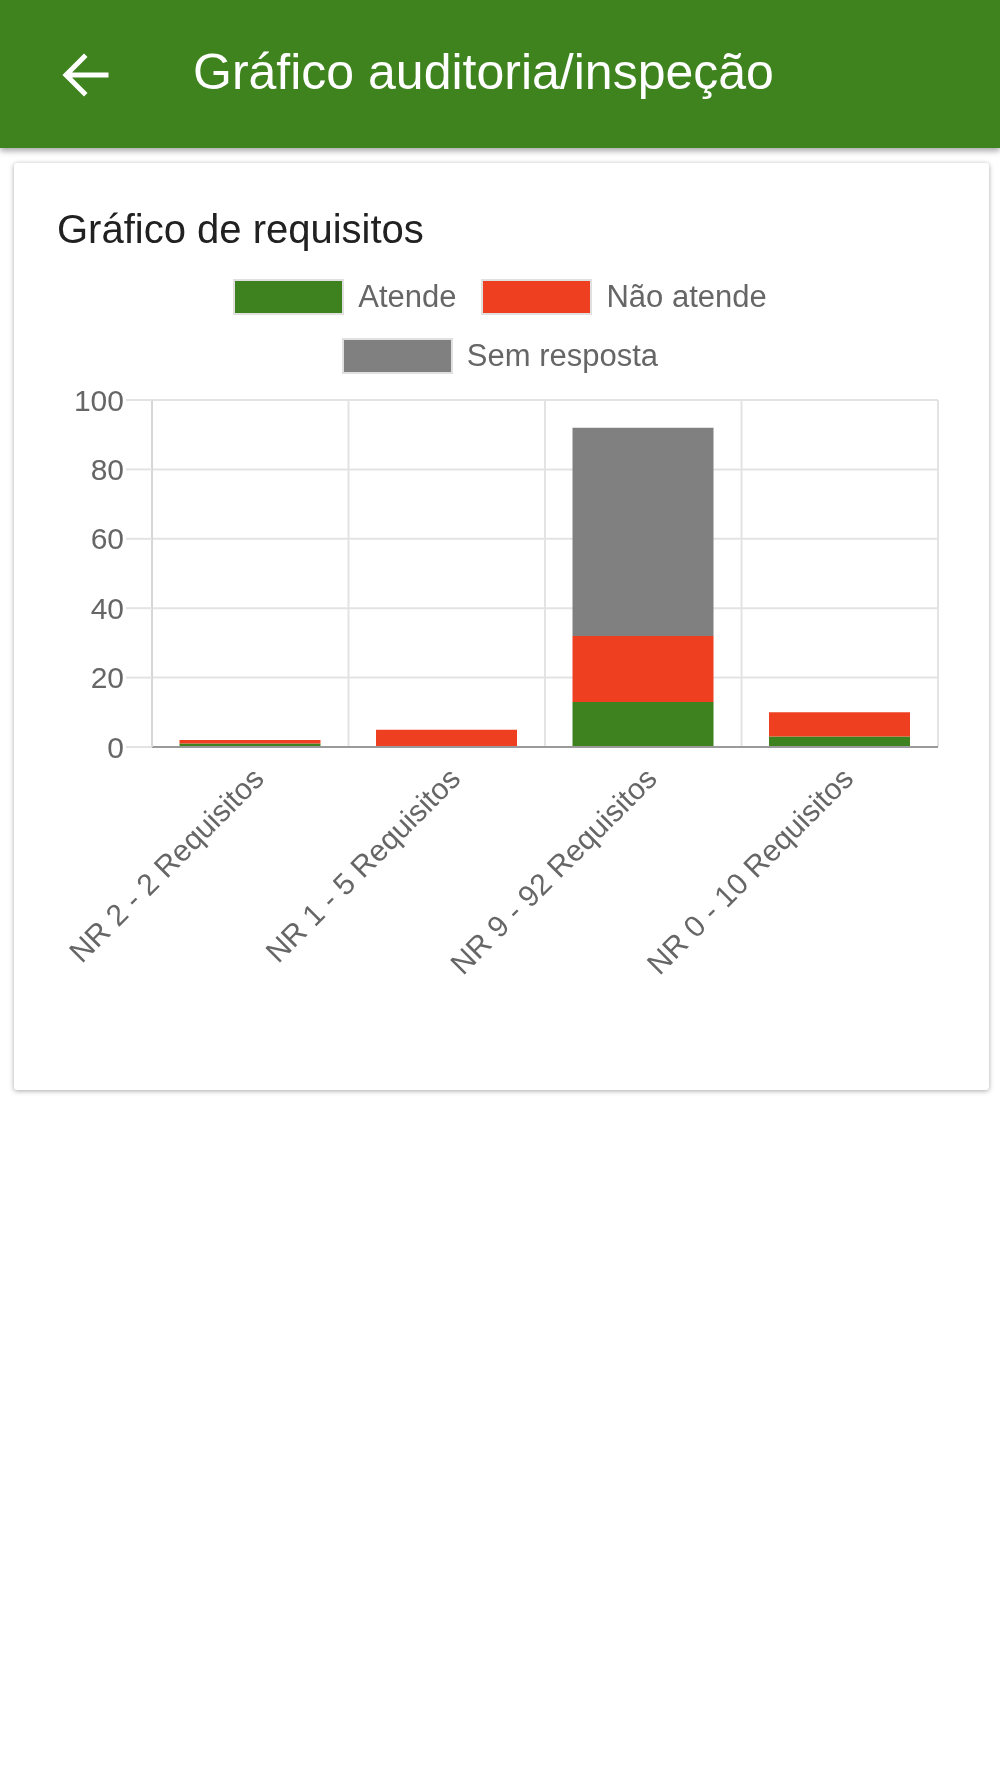  I want to click on legend-label: Atende, so click(407, 297).